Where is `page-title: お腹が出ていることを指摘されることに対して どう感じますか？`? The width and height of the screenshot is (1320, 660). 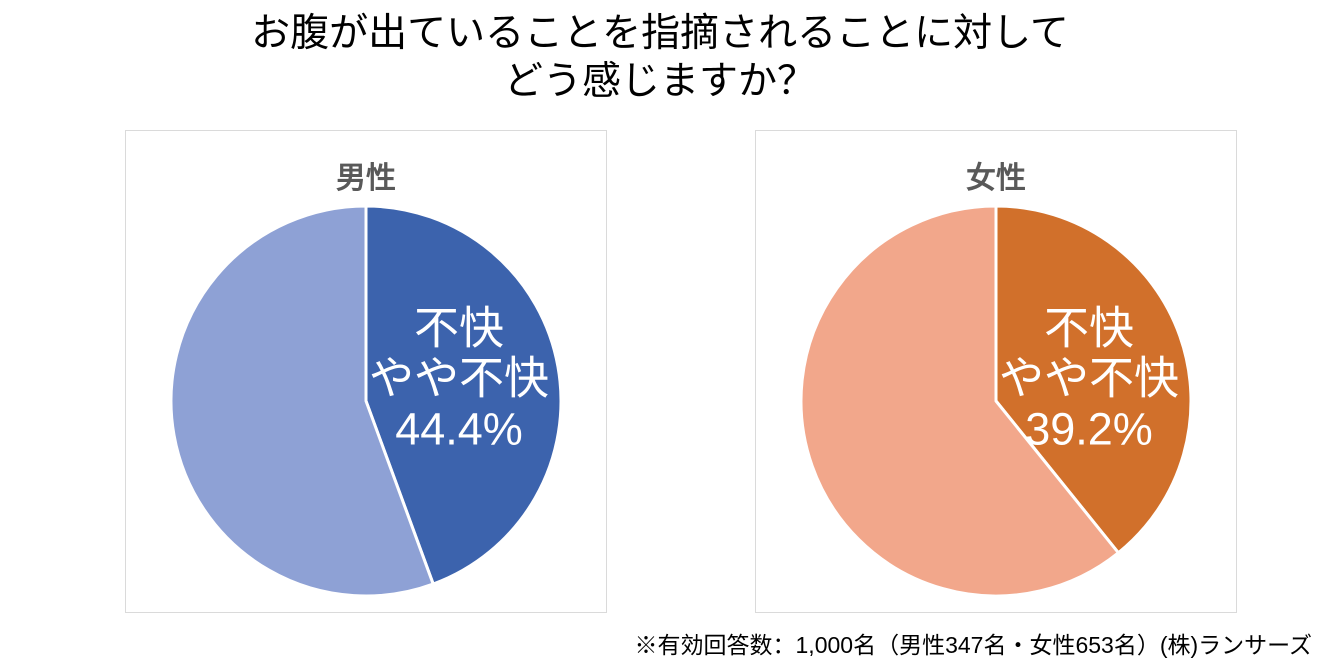 page-title: お腹が出ていることを指摘されることに対して どう感じますか？ is located at coordinates (660, 58).